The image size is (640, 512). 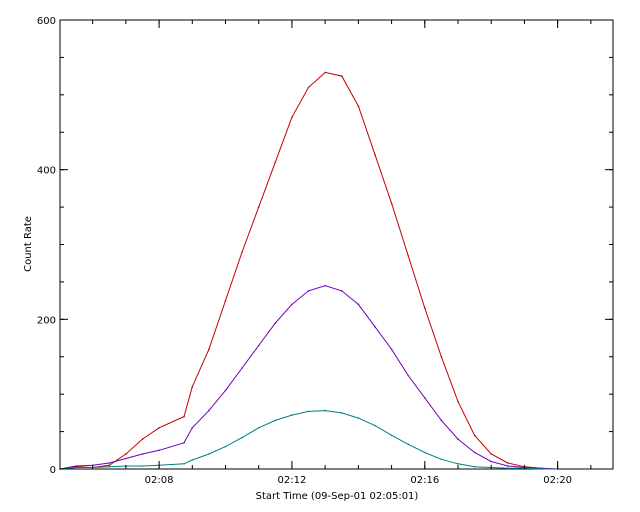 What do you see at coordinates (28, 244) in the screenshot?
I see `y-axis-label: Count Rate` at bounding box center [28, 244].